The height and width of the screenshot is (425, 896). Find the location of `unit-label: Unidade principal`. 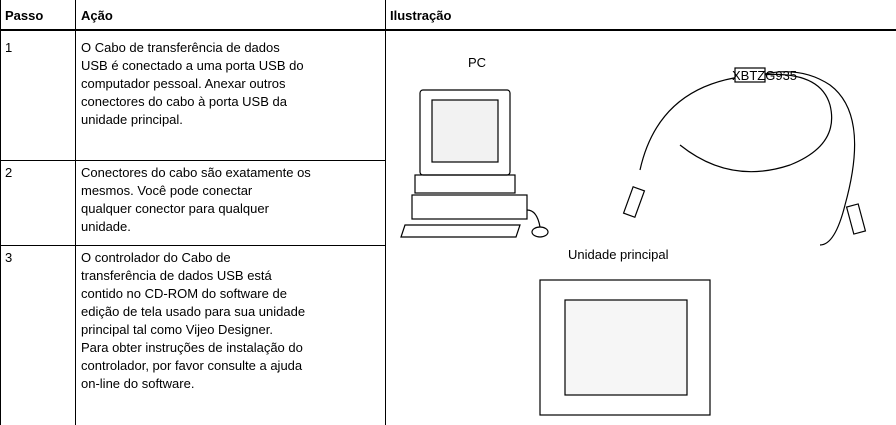

unit-label: Unidade principal is located at coordinates (618, 254).